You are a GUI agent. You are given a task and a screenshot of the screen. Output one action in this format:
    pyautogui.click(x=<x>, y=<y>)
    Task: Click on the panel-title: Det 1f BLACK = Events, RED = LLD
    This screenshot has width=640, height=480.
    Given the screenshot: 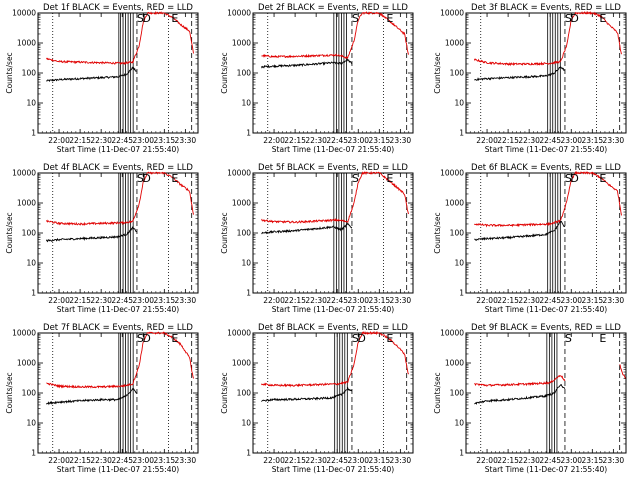 What is the action you would take?
    pyautogui.click(x=118, y=8)
    